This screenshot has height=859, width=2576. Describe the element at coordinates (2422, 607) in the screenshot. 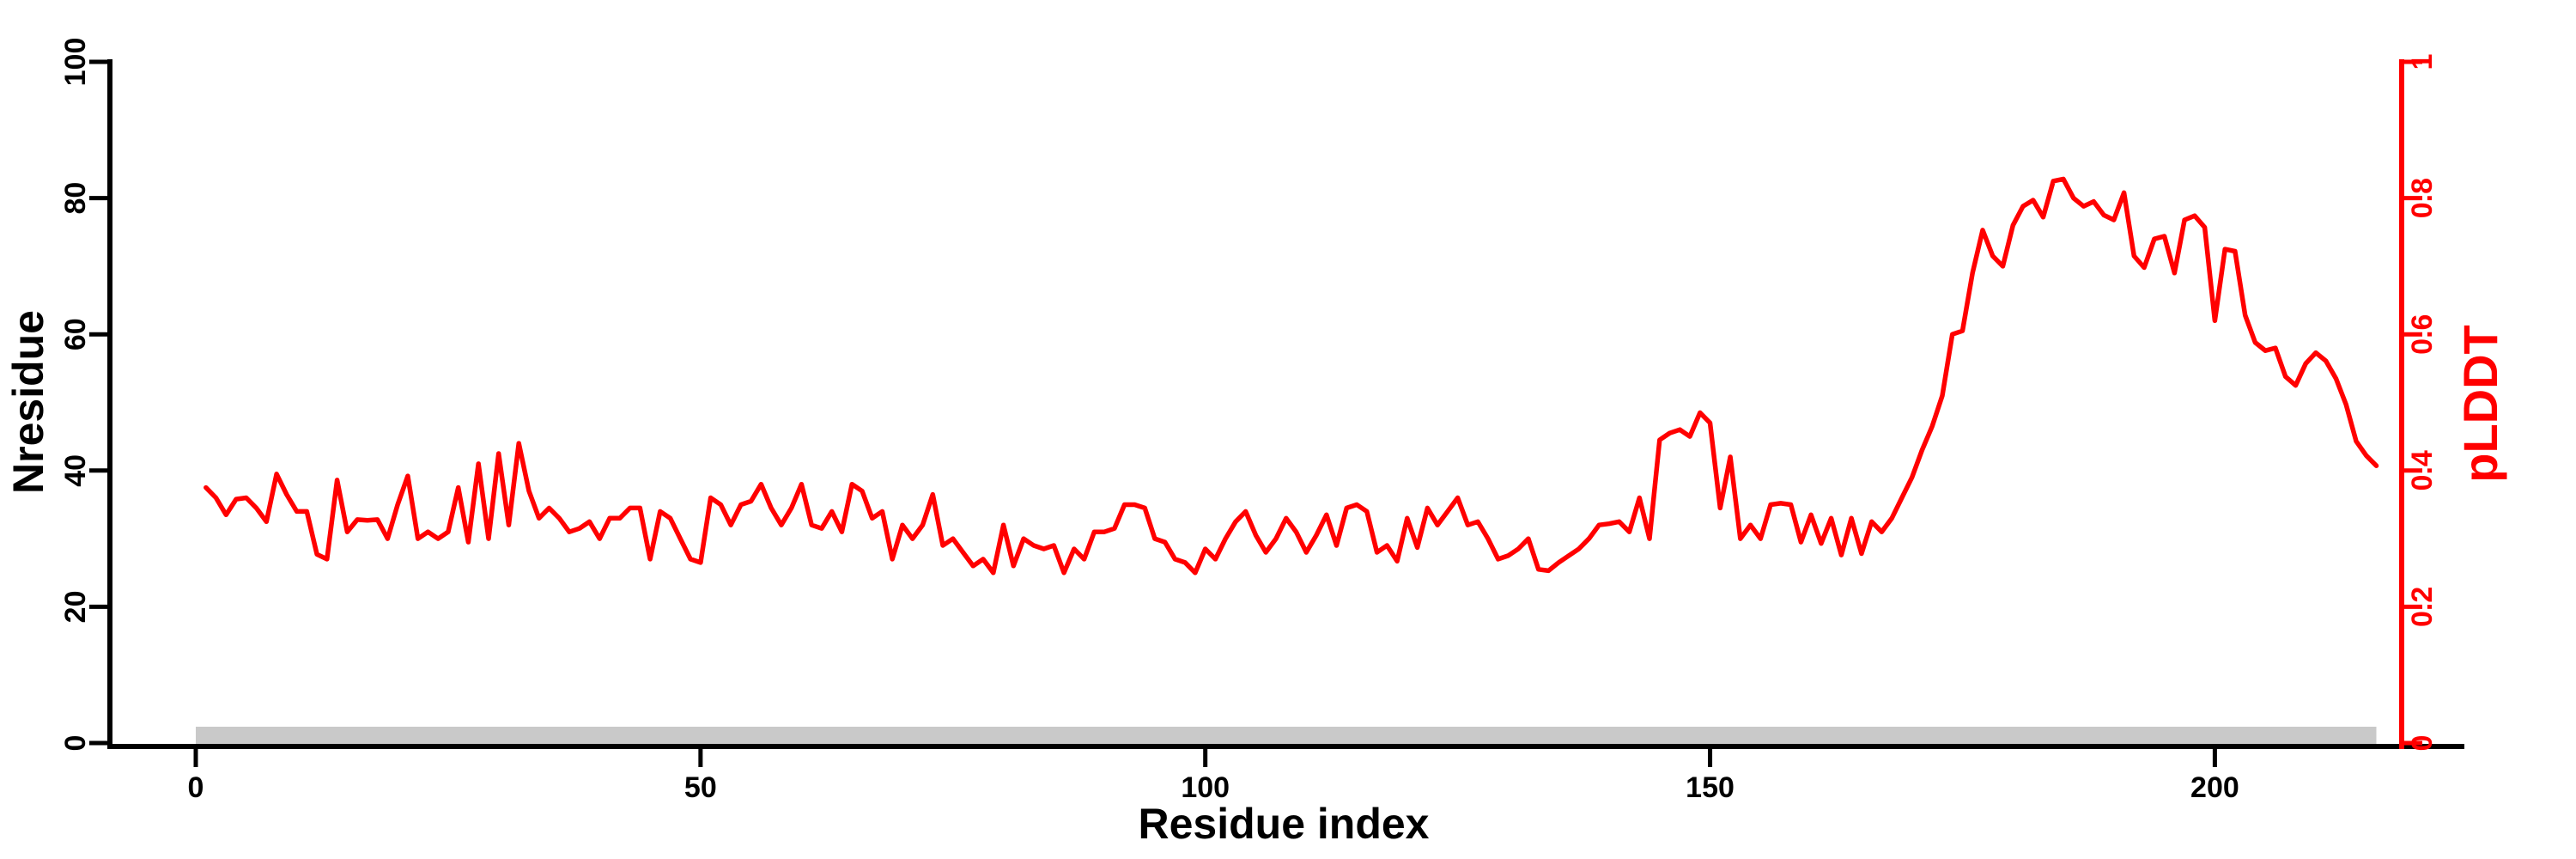

I see `y-right-tick-label: 0.2` at that location.